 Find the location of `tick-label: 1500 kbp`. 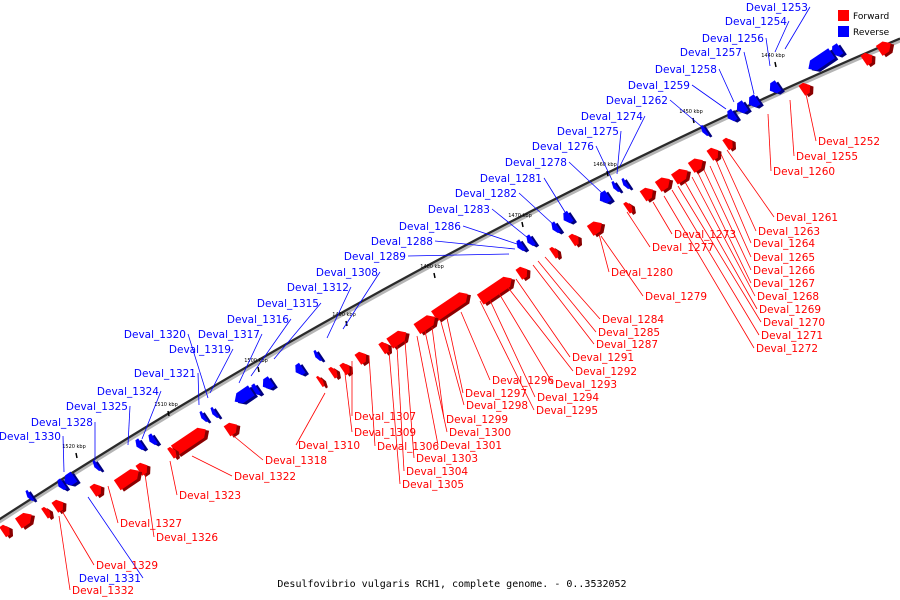

tick-label: 1500 kbp is located at coordinates (256, 361).